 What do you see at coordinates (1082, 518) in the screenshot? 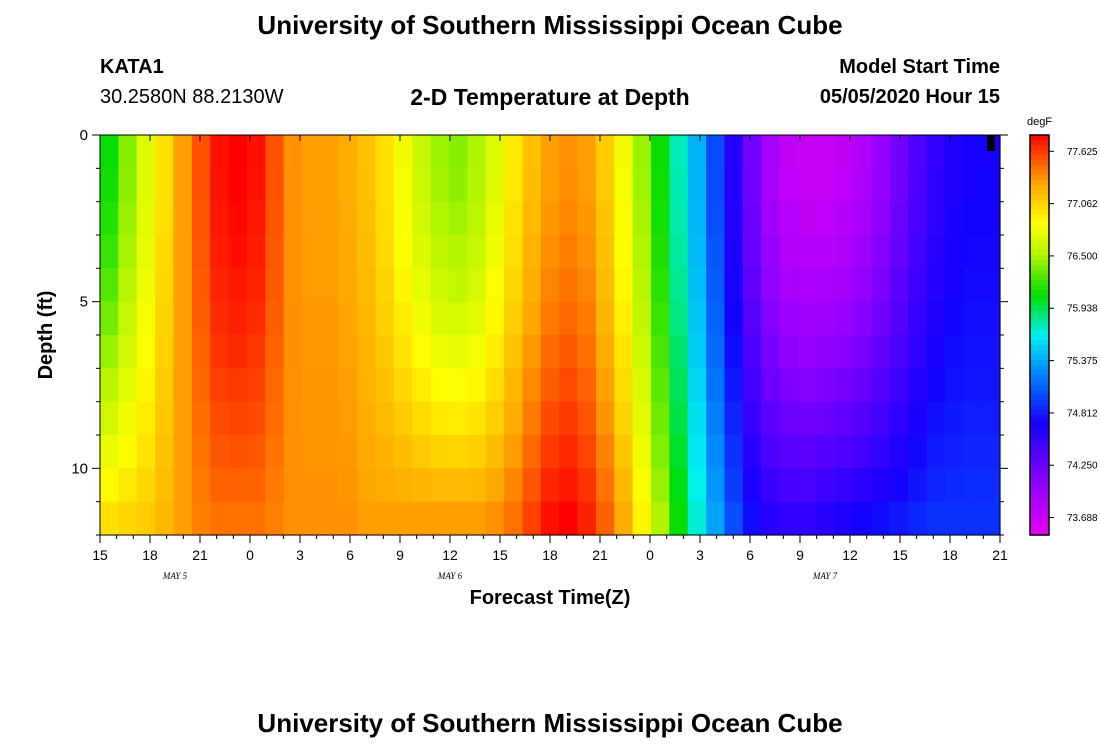
I see `colorbar-label: 73.688` at bounding box center [1082, 518].